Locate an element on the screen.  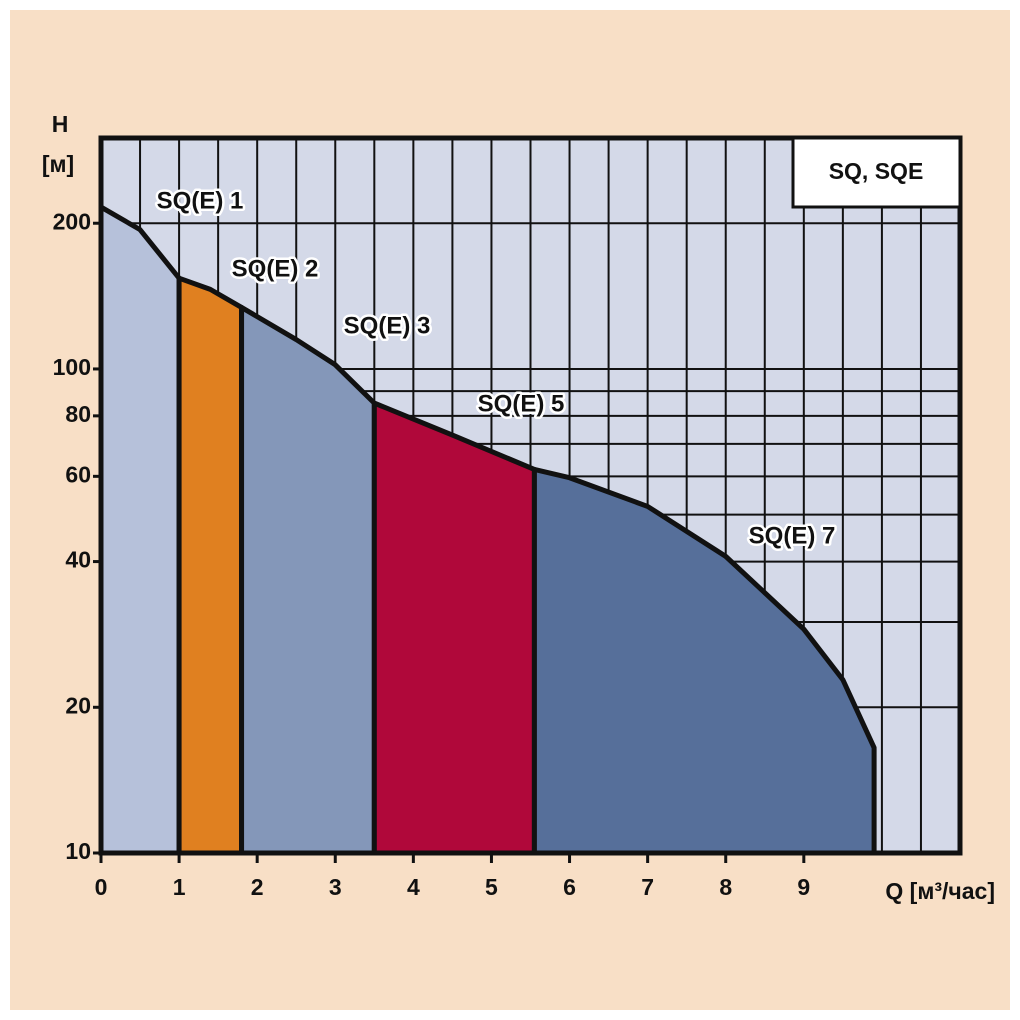
chart-title: SQ, SQE is located at coordinates (876, 171).